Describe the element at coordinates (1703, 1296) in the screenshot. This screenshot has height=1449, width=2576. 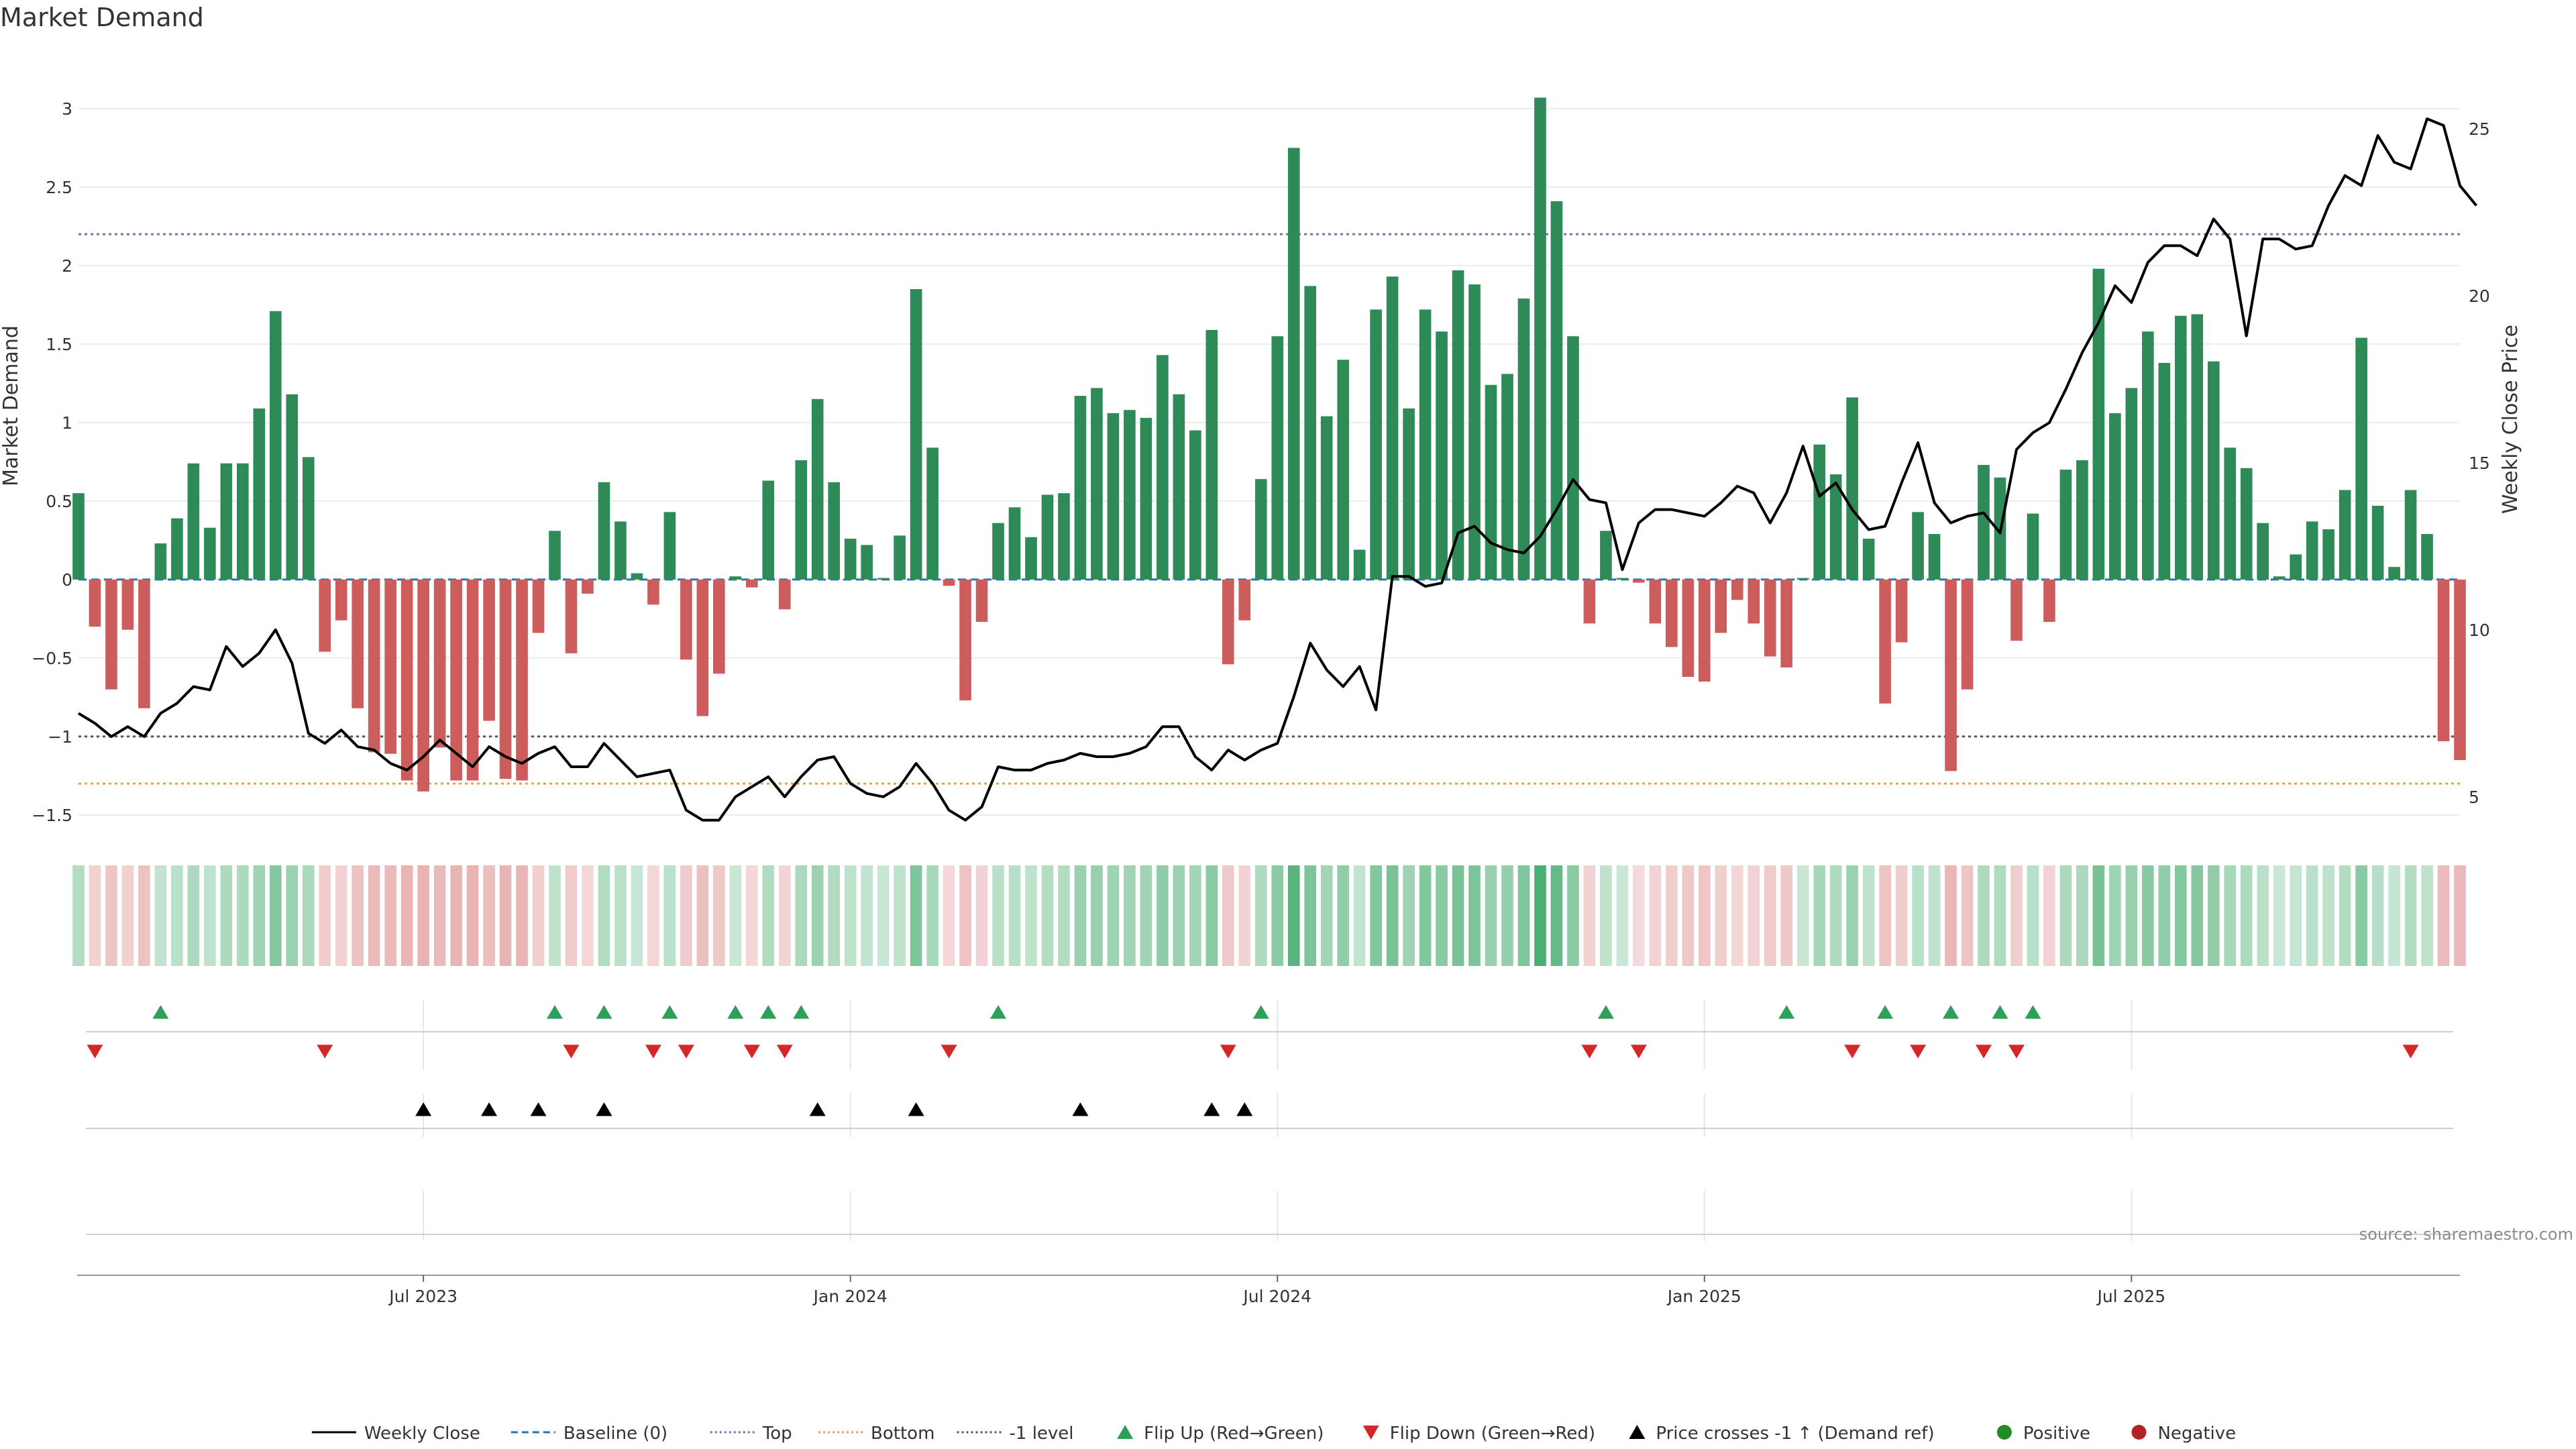
I see `x-tick-label: Jan 2025` at that location.